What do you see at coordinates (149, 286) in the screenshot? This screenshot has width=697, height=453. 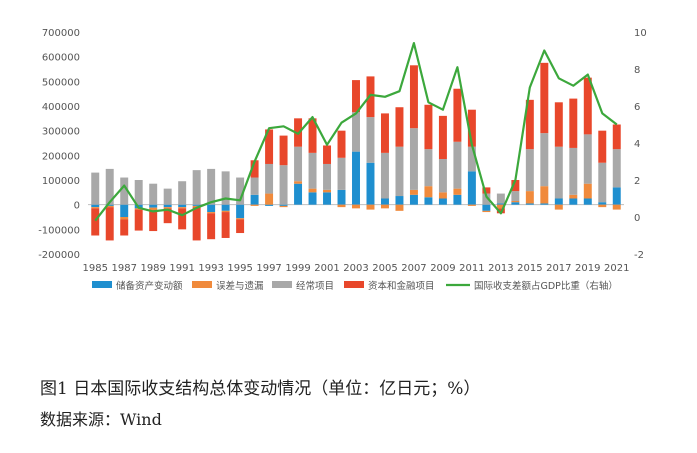 I see `legend-label: 储备资产变动额` at bounding box center [149, 286].